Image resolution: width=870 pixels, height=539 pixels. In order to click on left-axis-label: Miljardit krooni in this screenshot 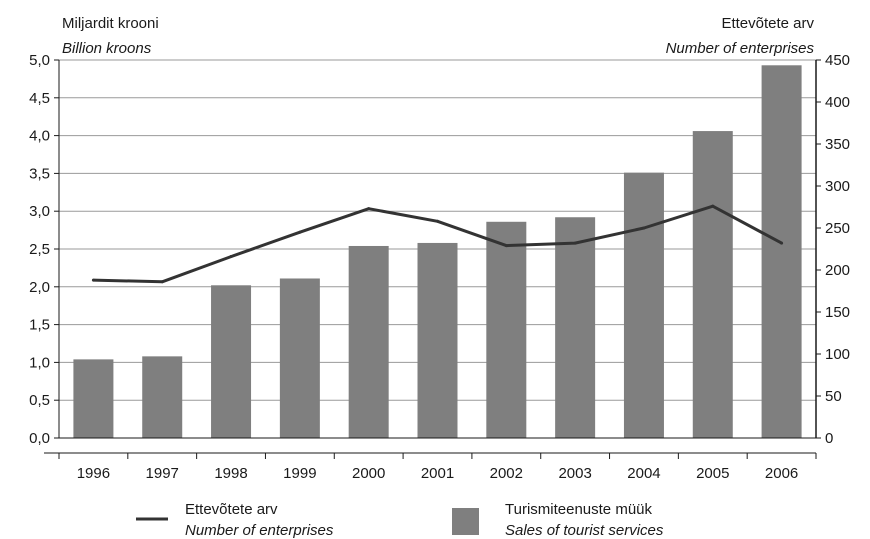, I will do `click(110, 23)`.